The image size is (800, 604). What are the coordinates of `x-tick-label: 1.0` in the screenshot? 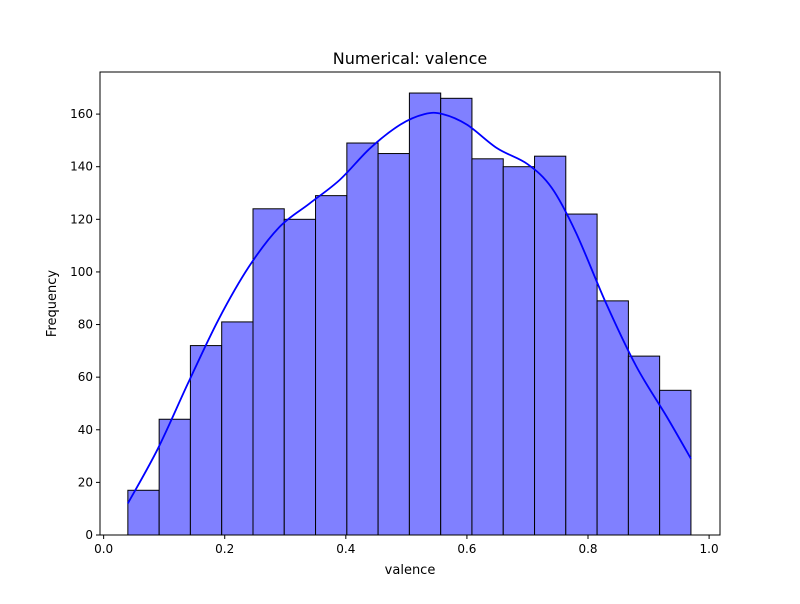 It's located at (709, 549).